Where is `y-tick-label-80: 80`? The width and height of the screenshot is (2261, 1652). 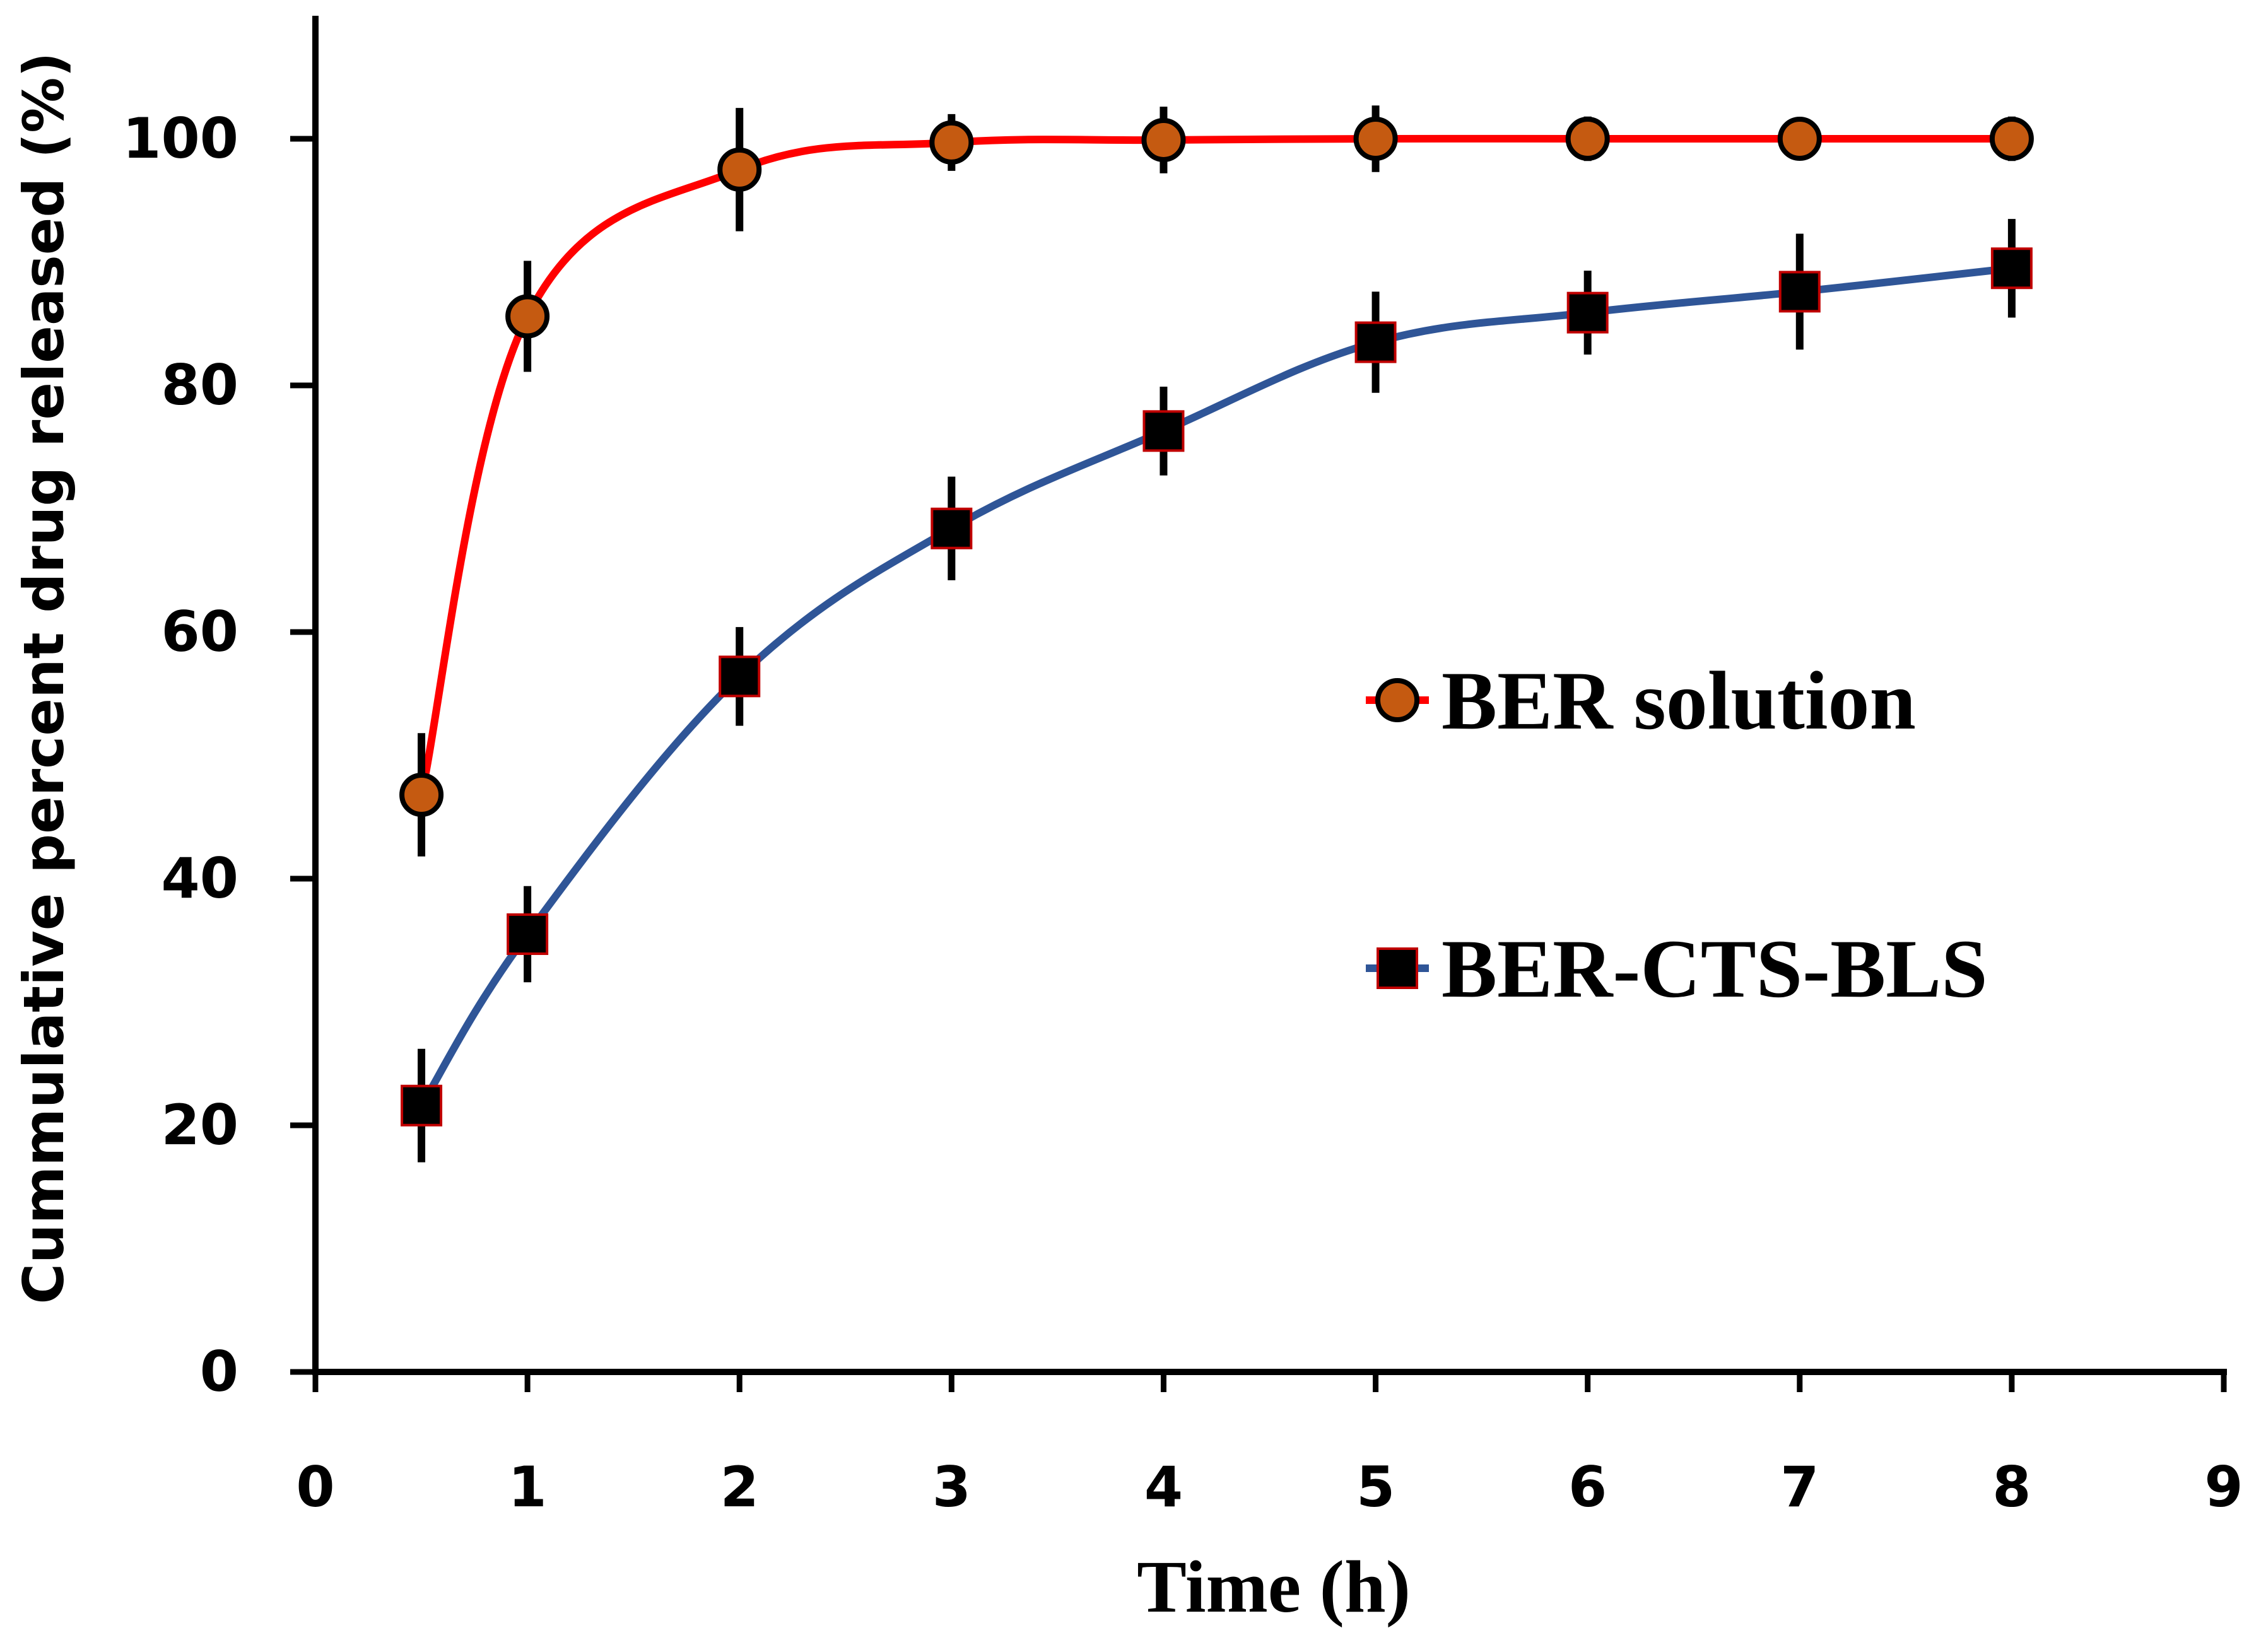 y-tick-label-80: 80 is located at coordinates (200, 385).